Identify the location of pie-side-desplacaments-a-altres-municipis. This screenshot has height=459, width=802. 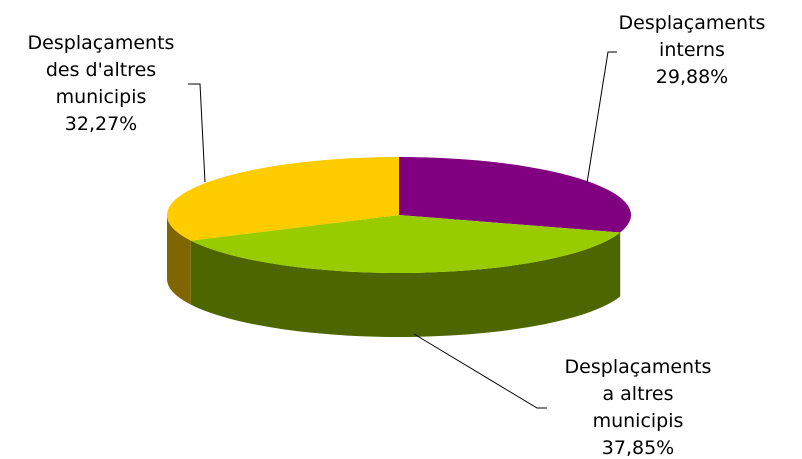
(405, 284).